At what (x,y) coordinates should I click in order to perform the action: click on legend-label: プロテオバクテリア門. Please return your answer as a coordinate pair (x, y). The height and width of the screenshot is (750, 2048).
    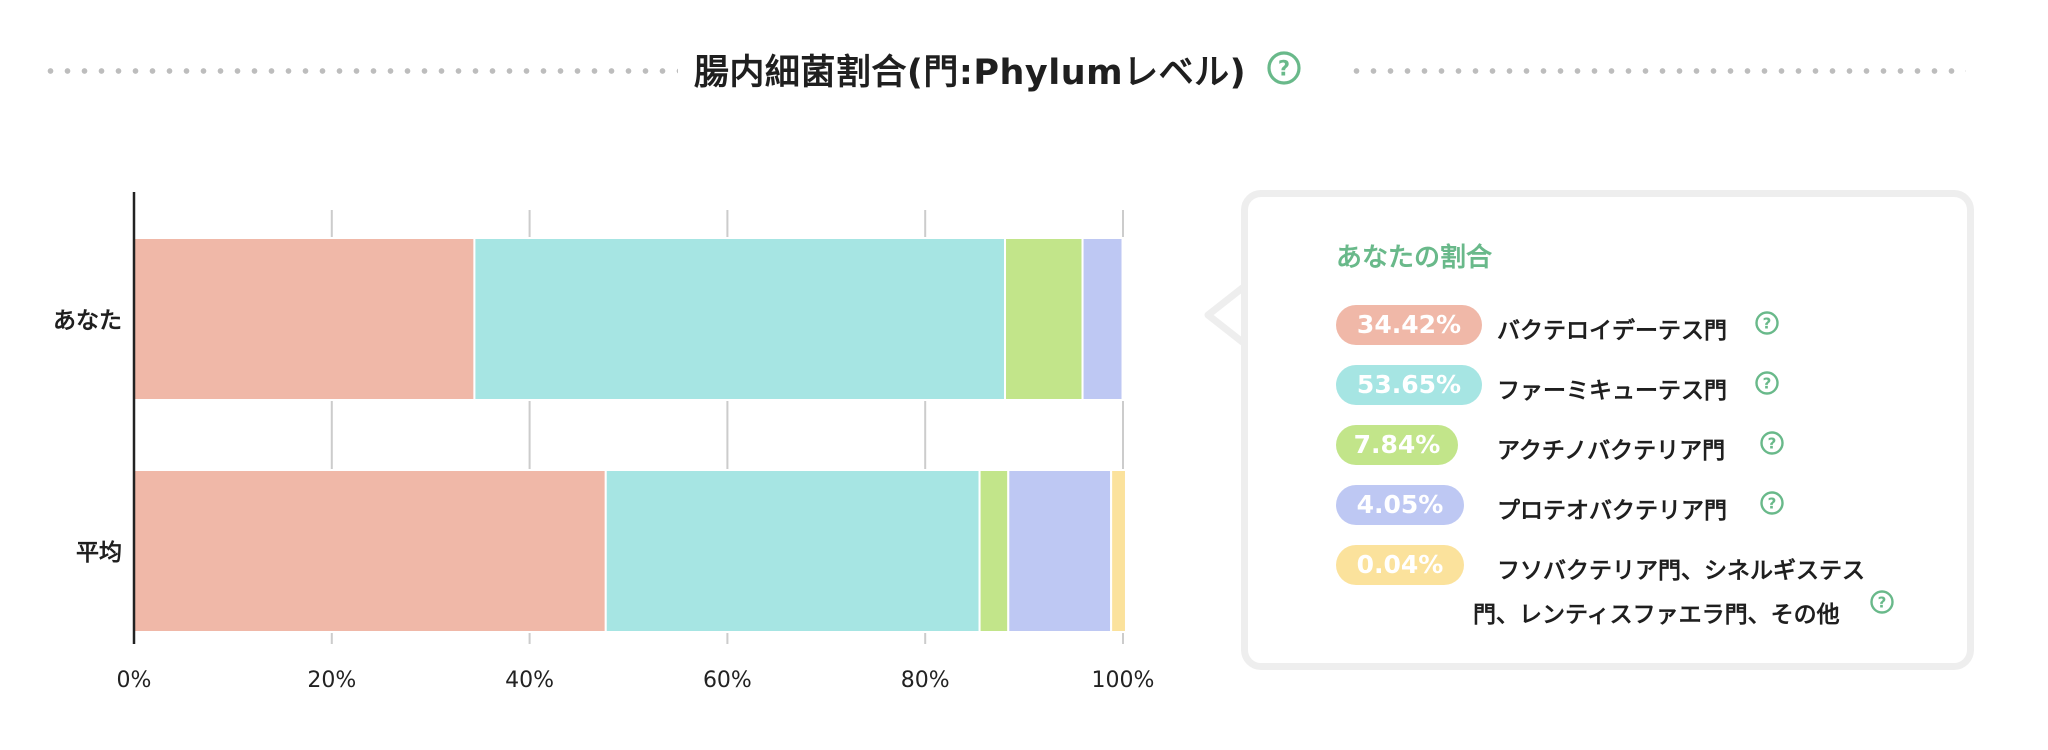
    Looking at the image, I should click on (1612, 511).